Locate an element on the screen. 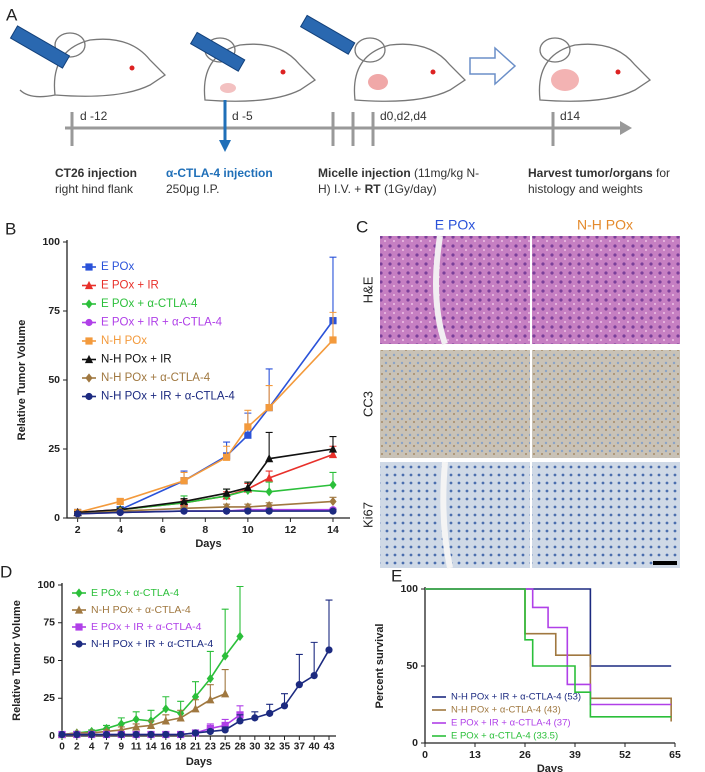 This screenshot has height=772, width=705. legend-label: N-H POx + IR + α-CTLA-4 is located at coordinates (152, 644).